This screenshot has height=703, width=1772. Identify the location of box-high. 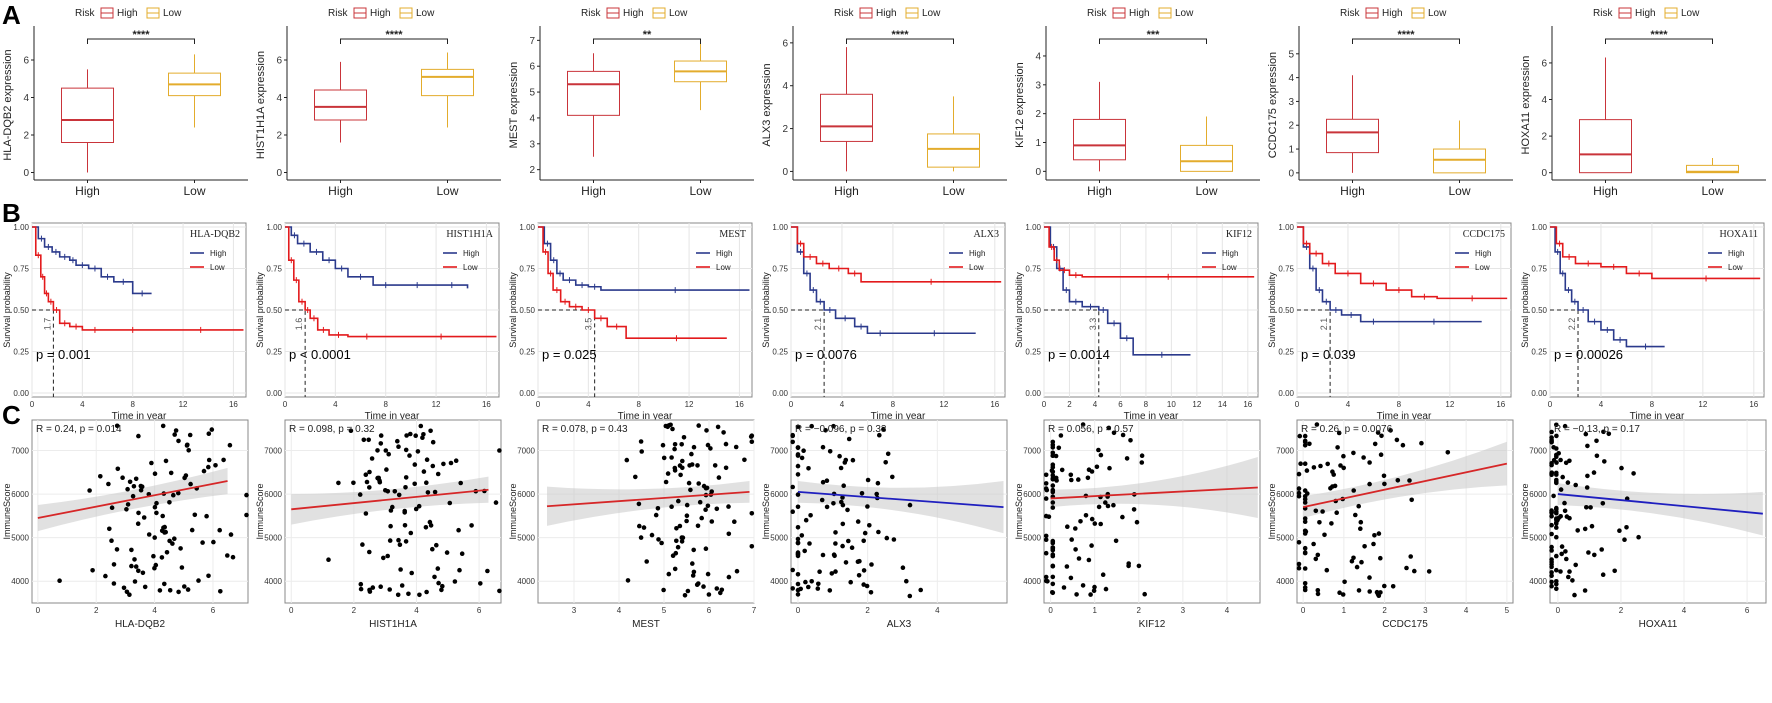
(1099, 139).